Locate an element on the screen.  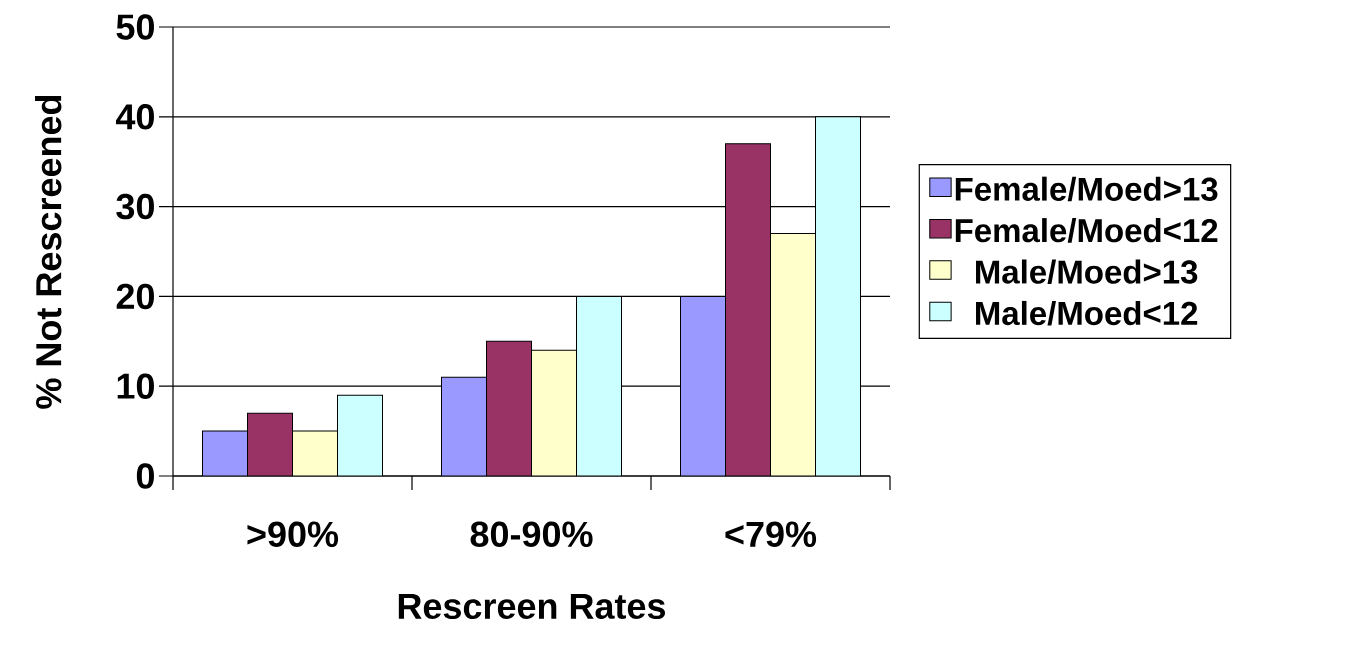
y-tick-label: 50 is located at coordinates (135, 27).